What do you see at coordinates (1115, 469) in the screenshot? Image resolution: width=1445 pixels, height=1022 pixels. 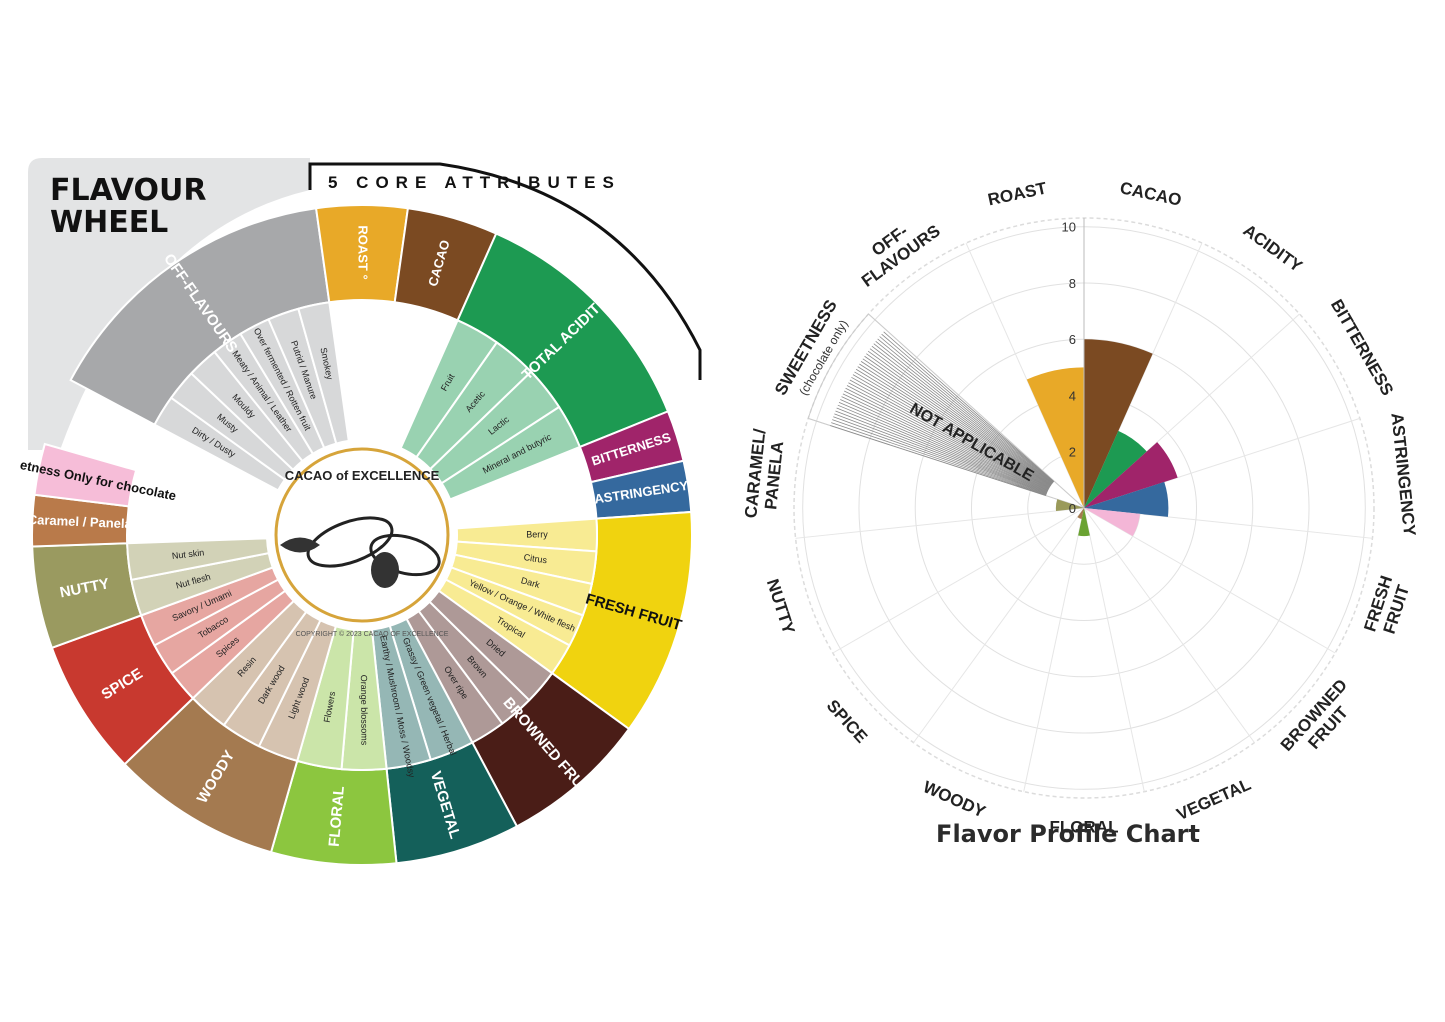 I see `bar-acidity` at bounding box center [1115, 469].